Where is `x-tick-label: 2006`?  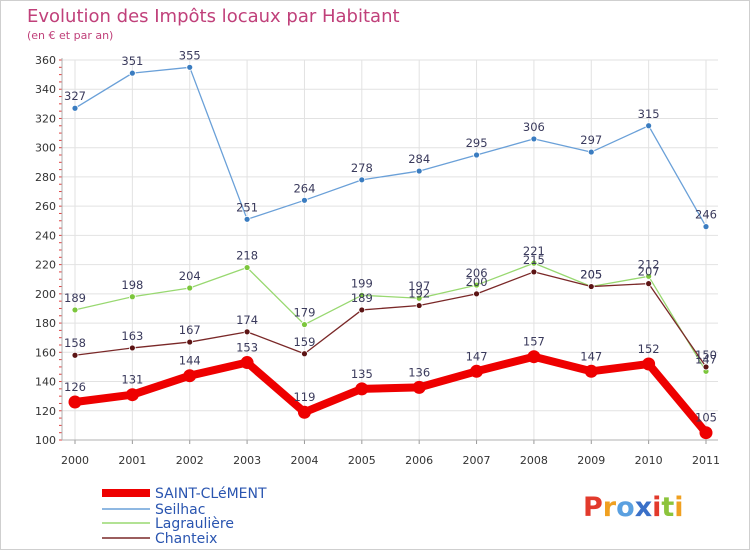
x-tick-label: 2006 is located at coordinates (419, 460).